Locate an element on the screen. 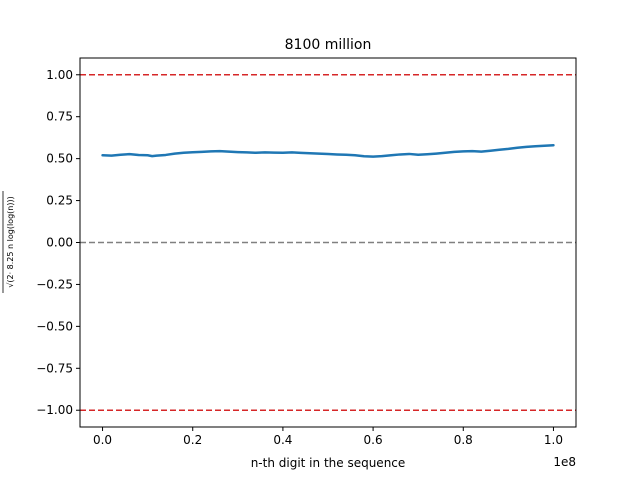  x-axis-offset-label: 1e8 is located at coordinates (564, 462).